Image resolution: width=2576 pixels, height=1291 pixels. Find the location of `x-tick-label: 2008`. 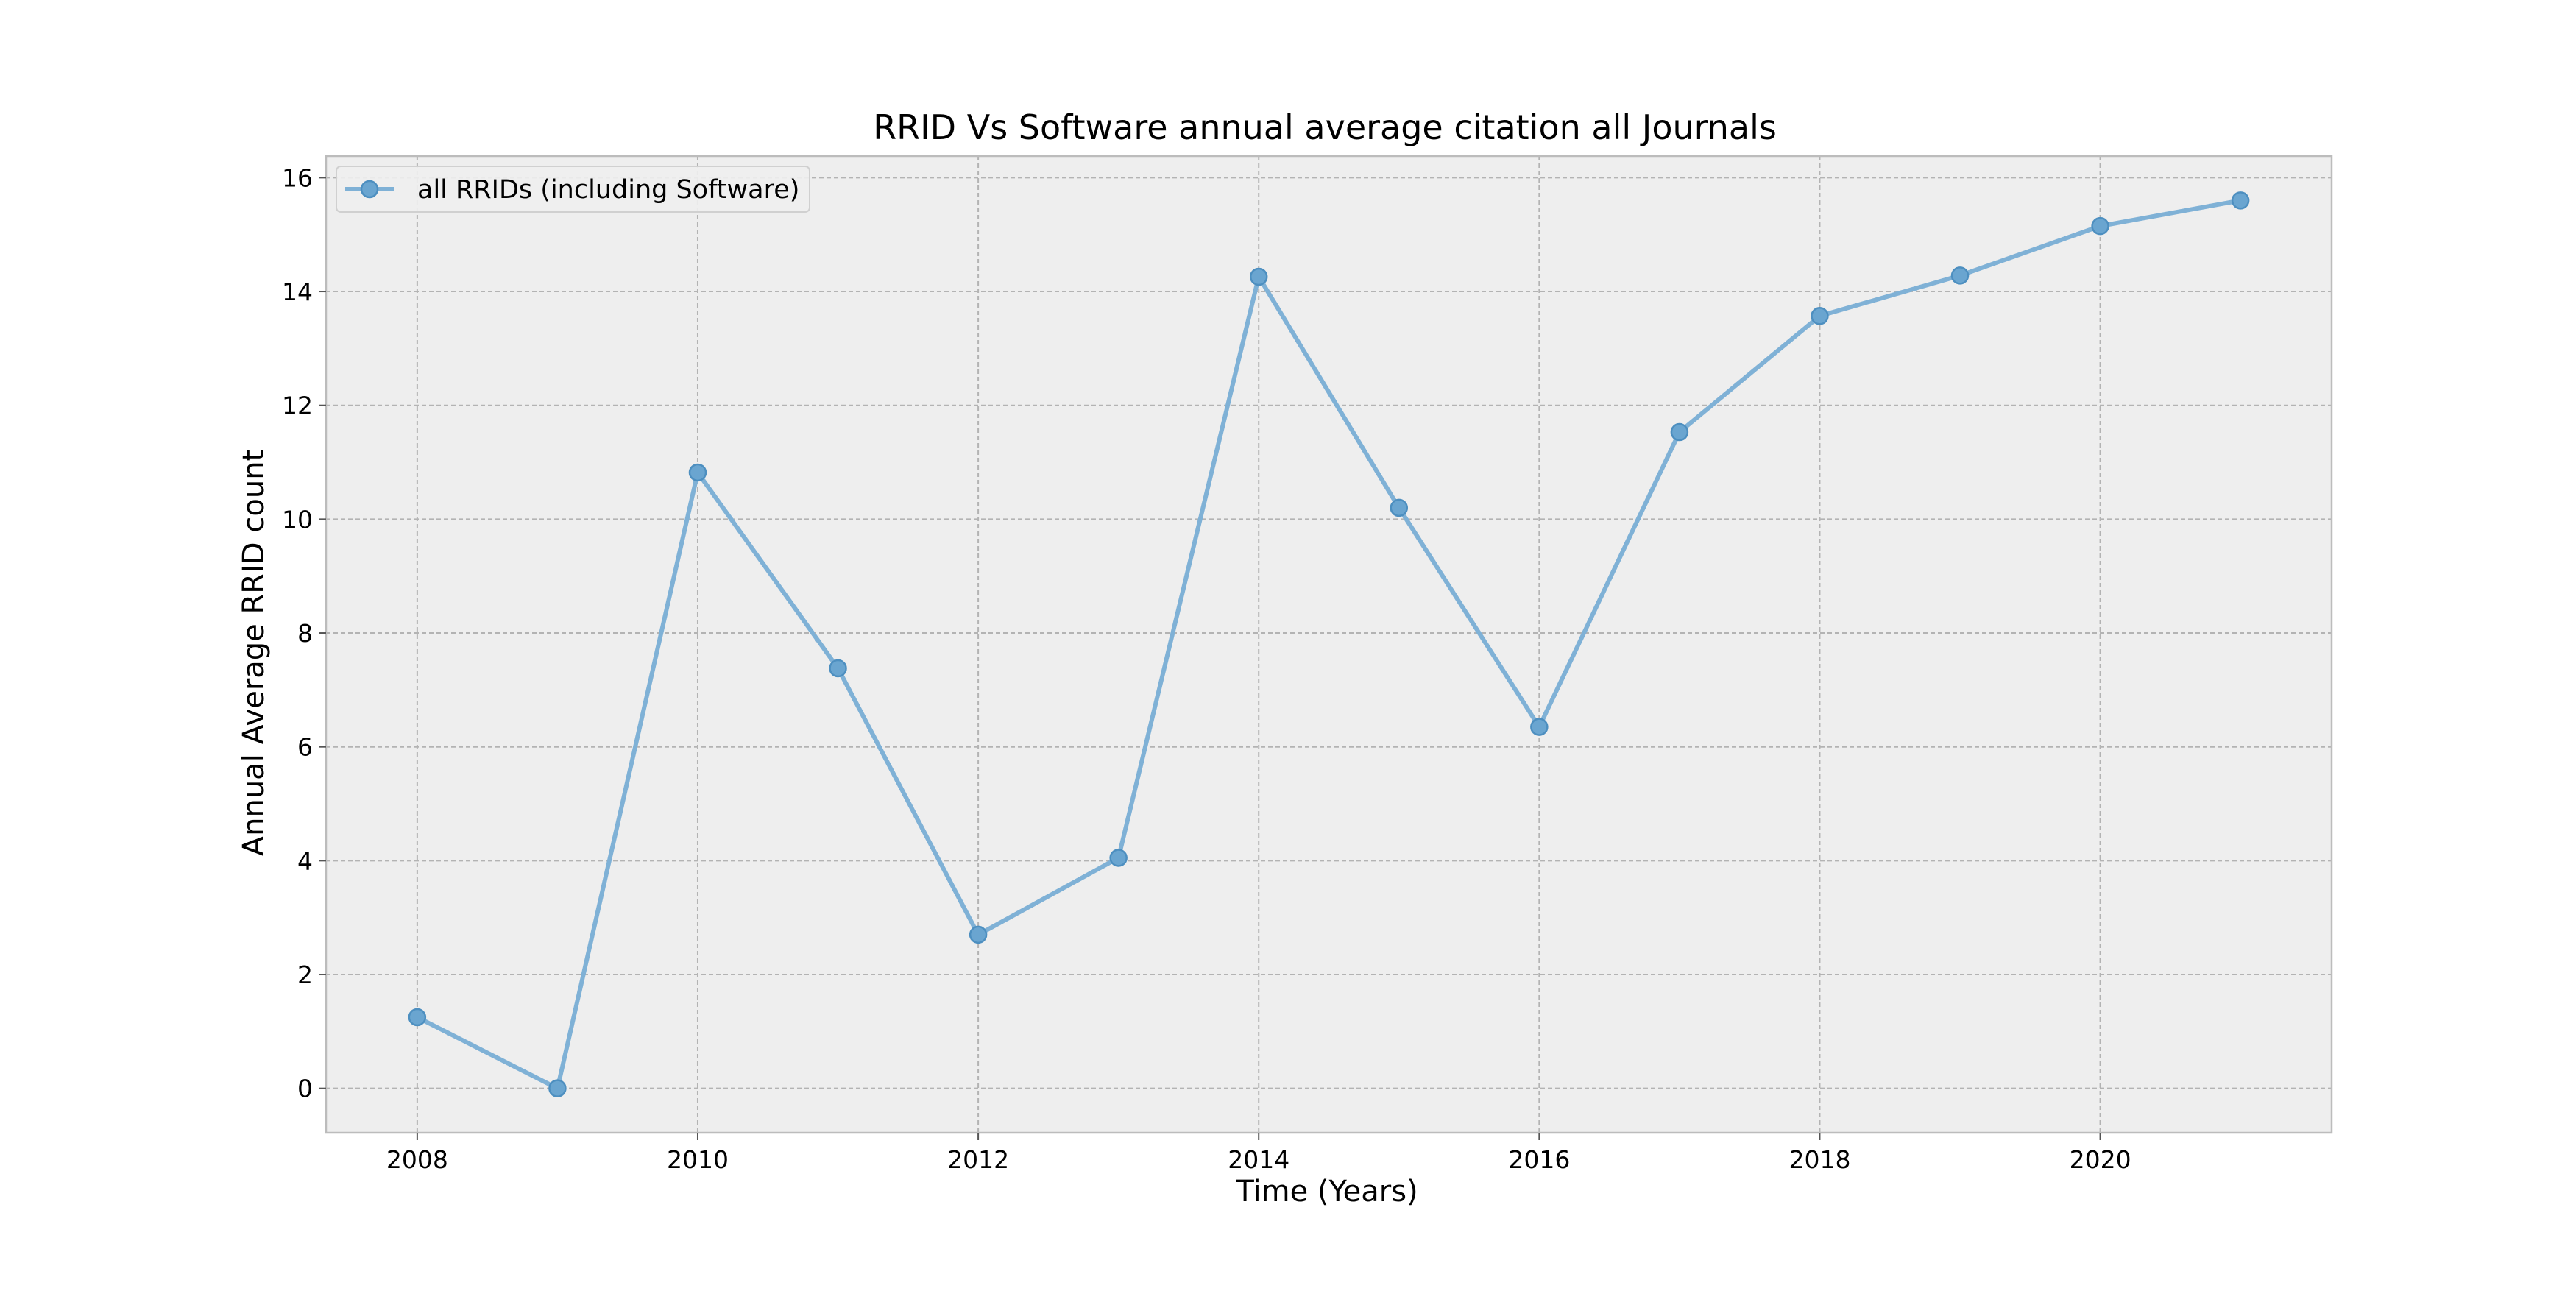

x-tick-label: 2008 is located at coordinates (417, 1159).